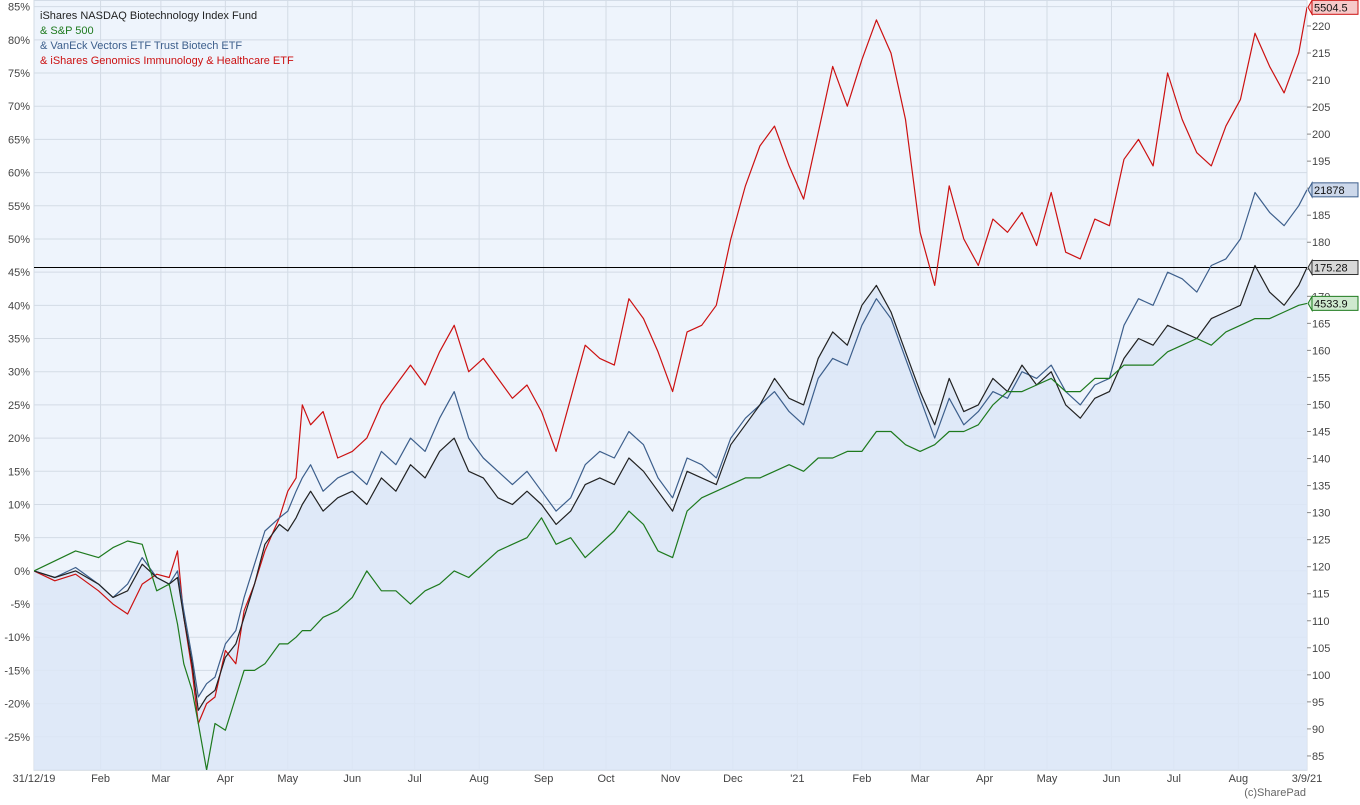 The width and height of the screenshot is (1360, 805). I want to click on right-tick-label: 195, so click(1321, 162).